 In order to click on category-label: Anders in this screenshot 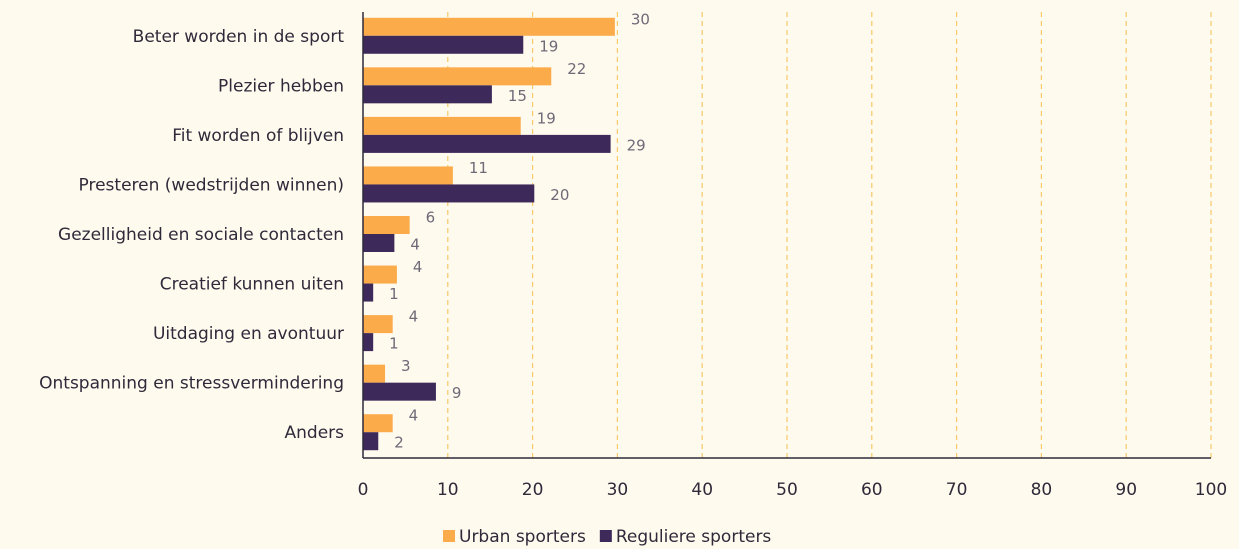, I will do `click(315, 433)`.